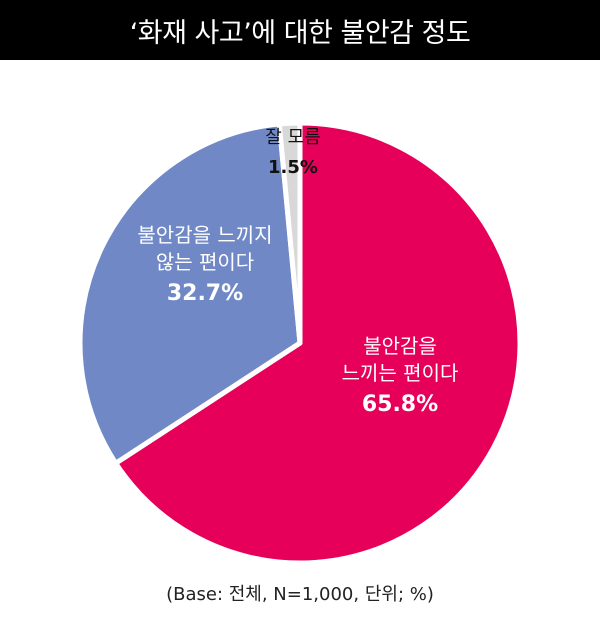 The width and height of the screenshot is (600, 622). I want to click on slice-not-anxious-label-line: 불안감을 느끼지, so click(204, 235).